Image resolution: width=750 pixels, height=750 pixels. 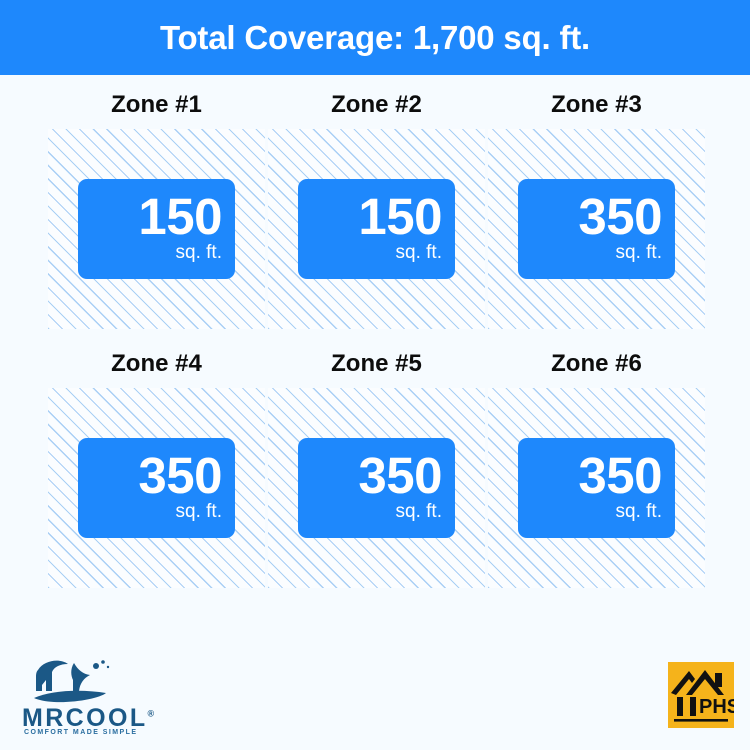 I want to click on phs-house-roof-icon: PHS, so click(x=702, y=696).